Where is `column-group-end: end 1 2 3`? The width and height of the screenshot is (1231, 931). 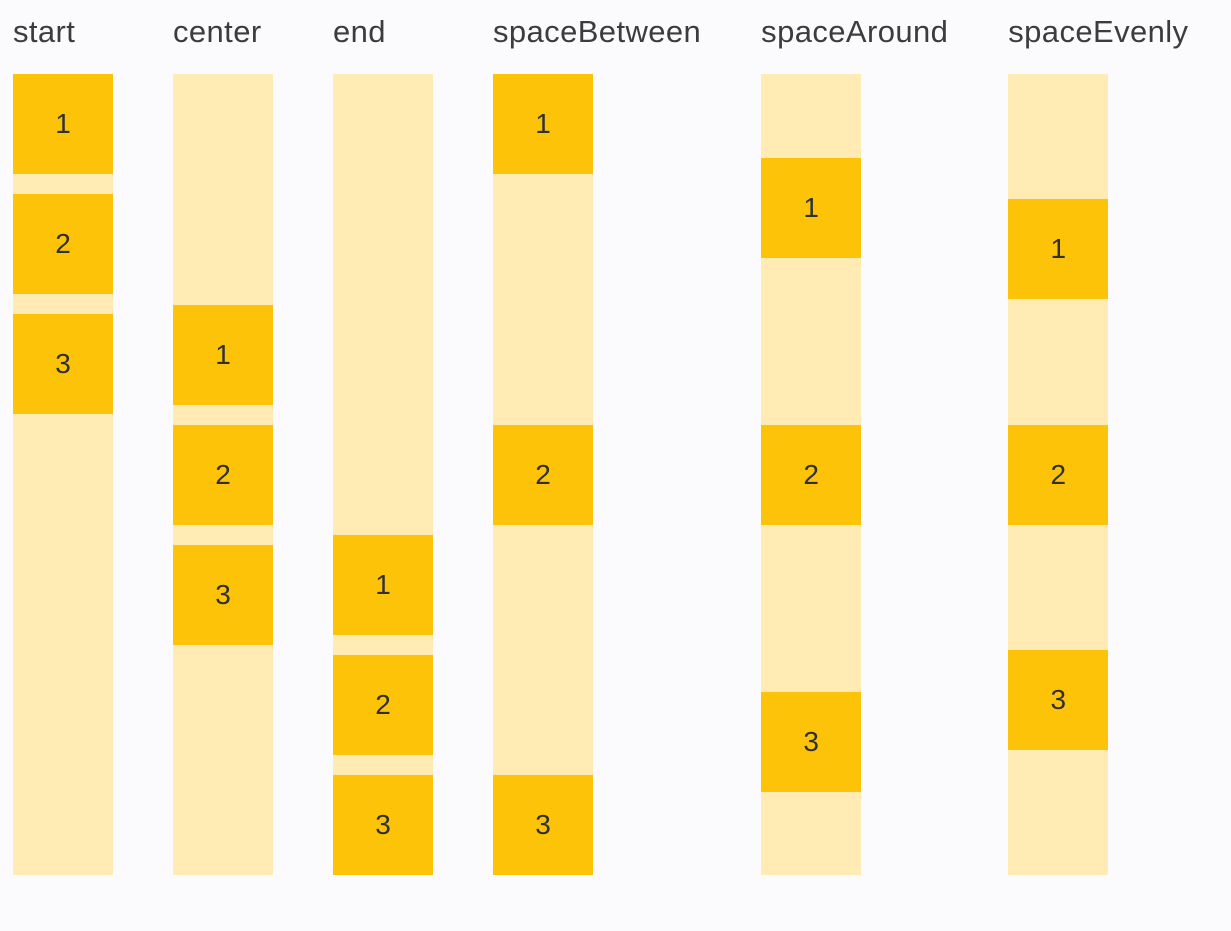 column-group-end: end 1 2 3 is located at coordinates (383, 442).